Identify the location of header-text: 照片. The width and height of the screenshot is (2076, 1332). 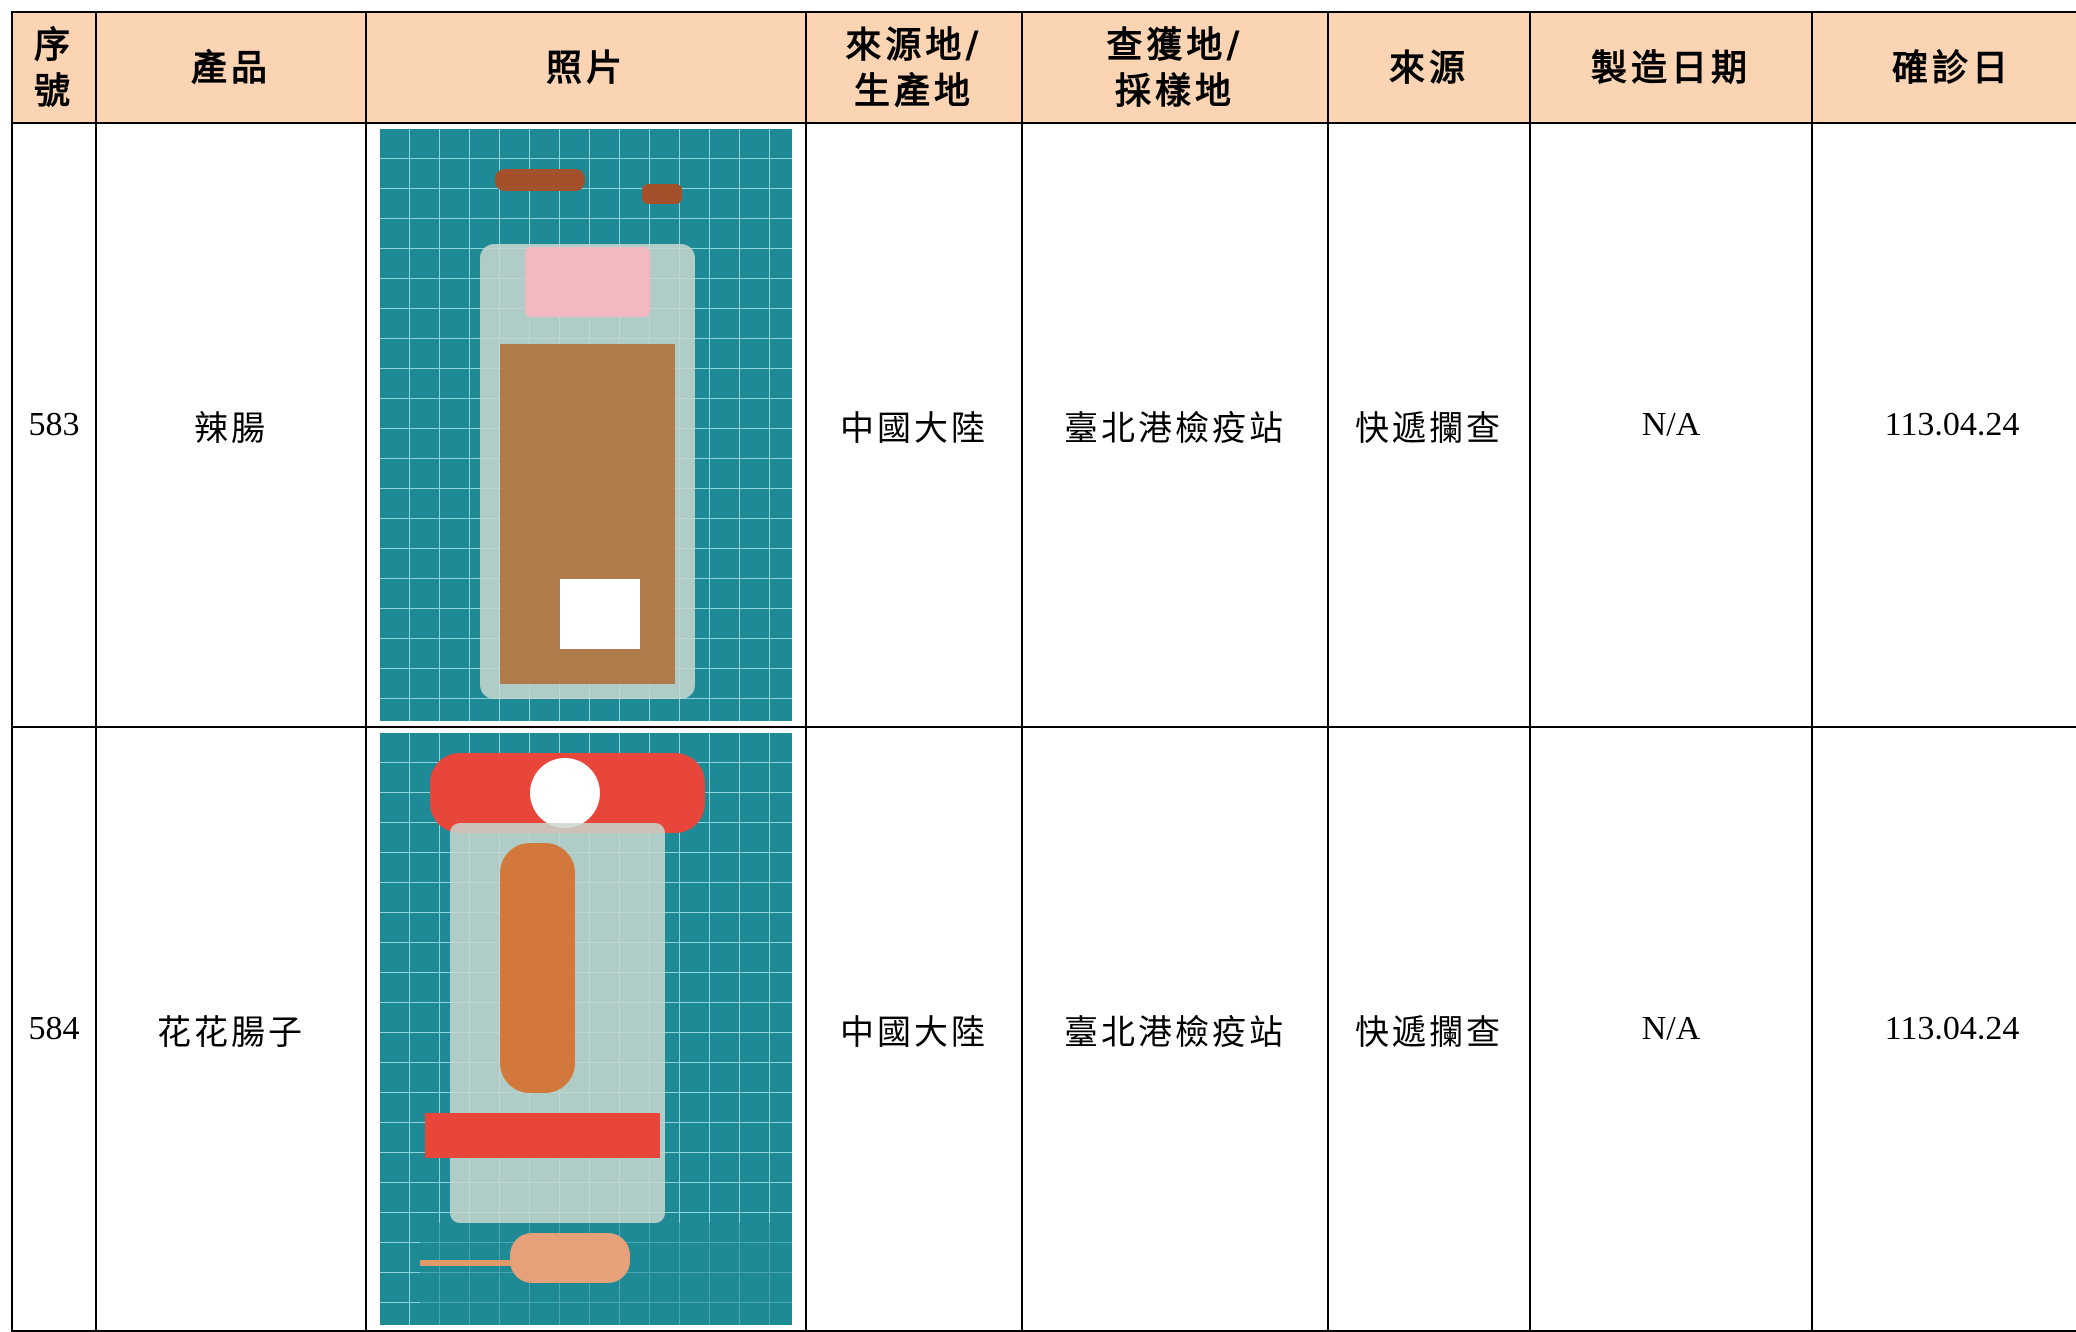
(585, 67).